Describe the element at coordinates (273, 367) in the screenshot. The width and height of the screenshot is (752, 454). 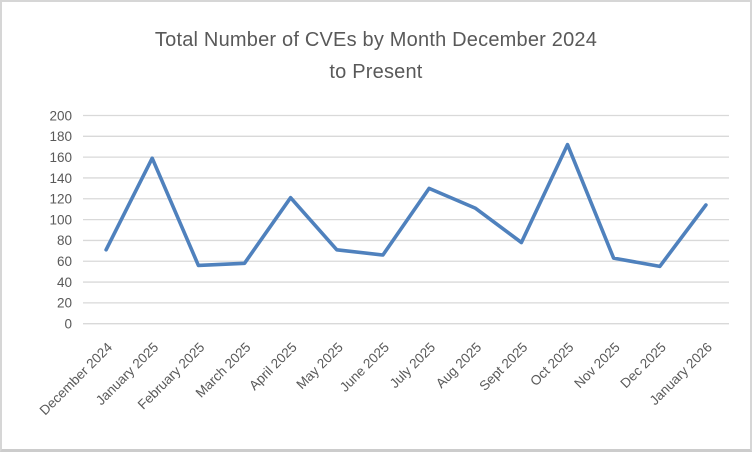
I see `x-tick-label: April 2025` at that location.